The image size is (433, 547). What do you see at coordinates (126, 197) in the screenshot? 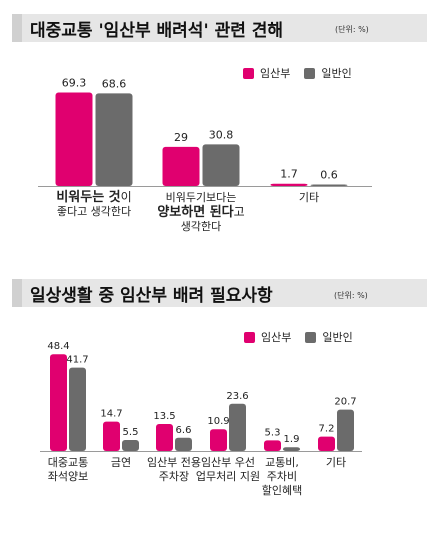
I see `chart1-xlabel-1-rest: 이` at bounding box center [126, 197].